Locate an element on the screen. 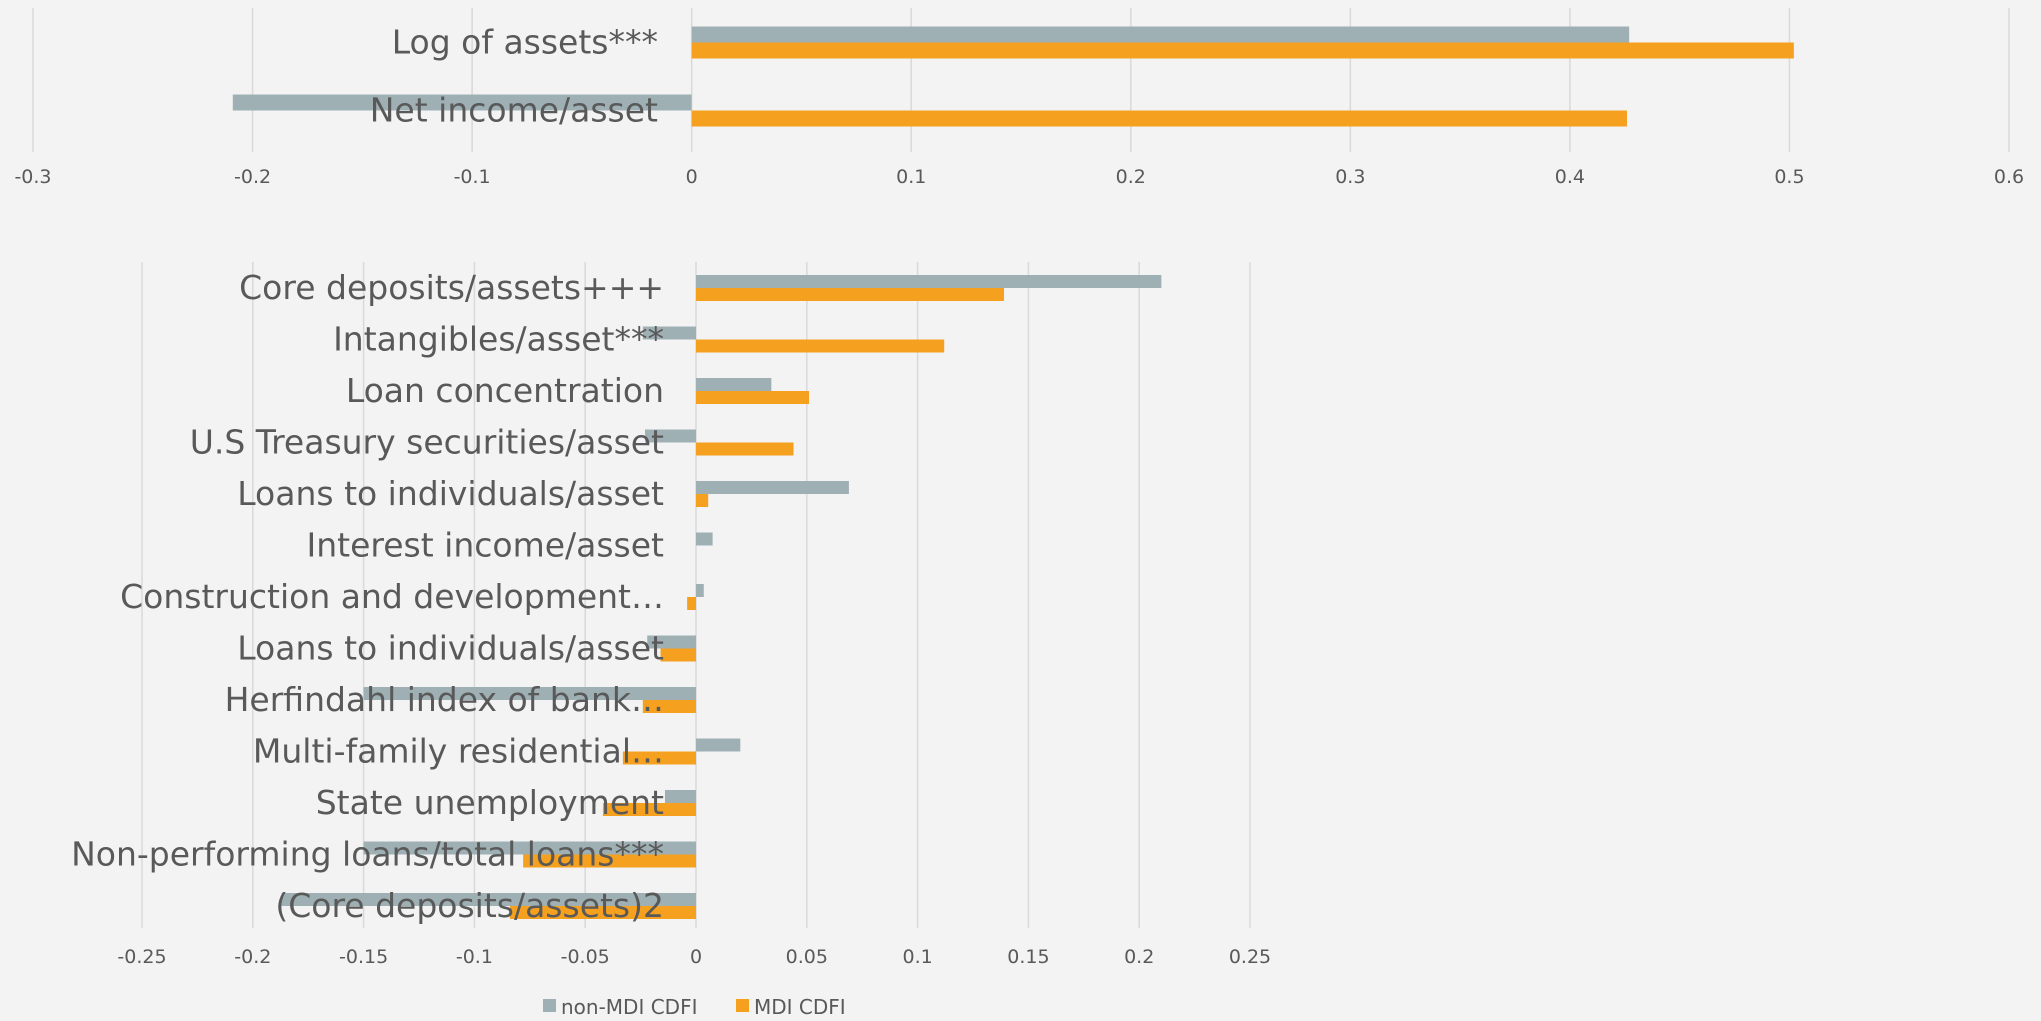 The image size is (2041, 1021). category-label: Non-performing loans/total loans*** is located at coordinates (367, 854).